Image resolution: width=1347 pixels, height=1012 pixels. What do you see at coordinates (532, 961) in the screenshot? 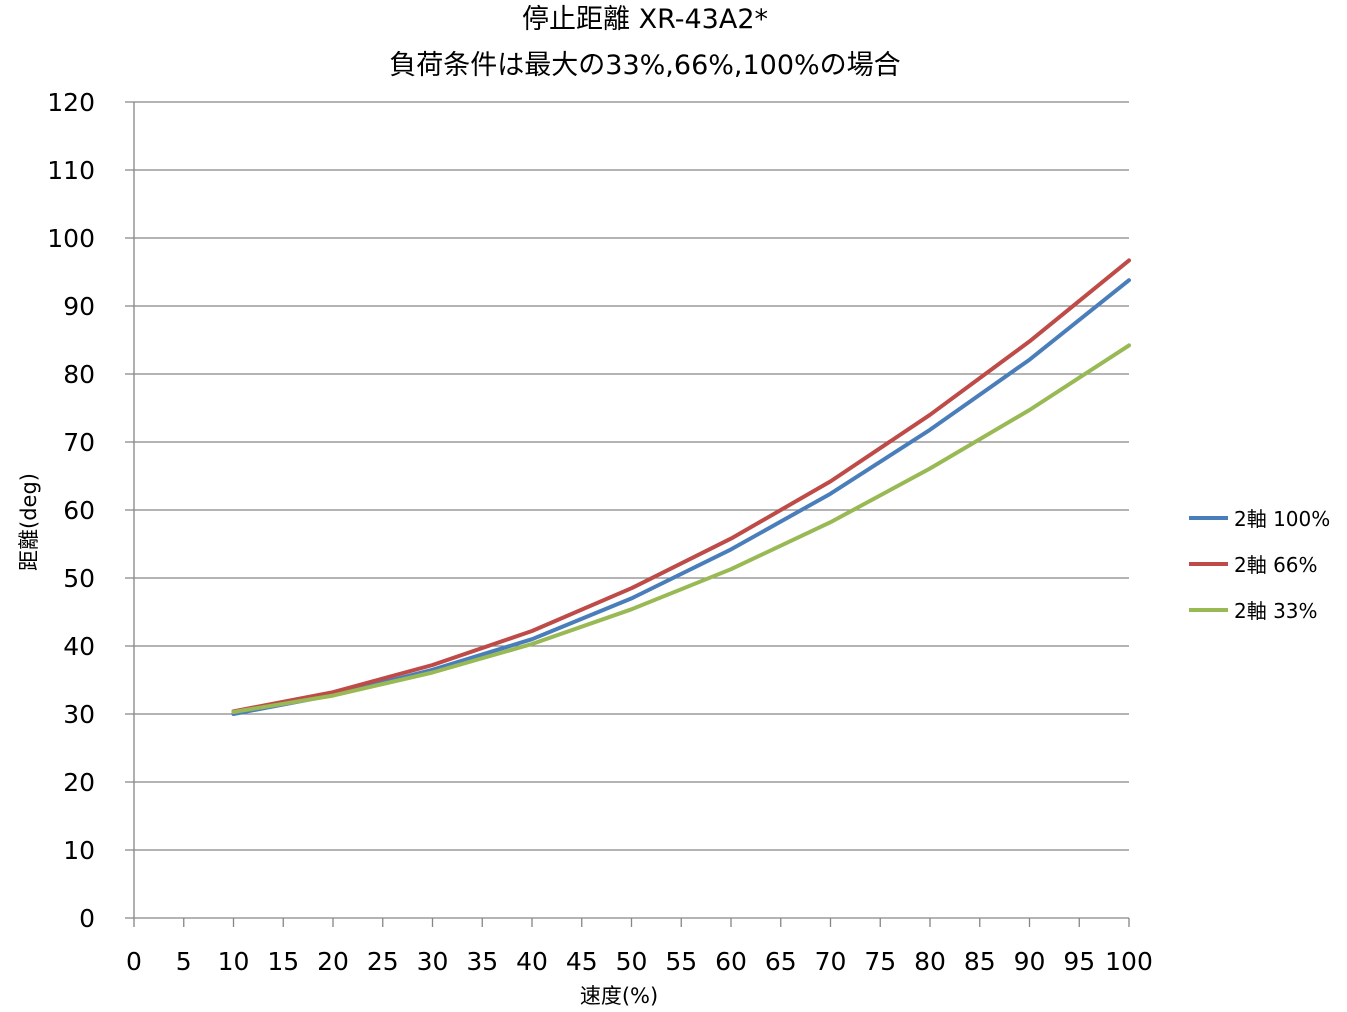
I see `x-tick-label: 40` at bounding box center [532, 961].